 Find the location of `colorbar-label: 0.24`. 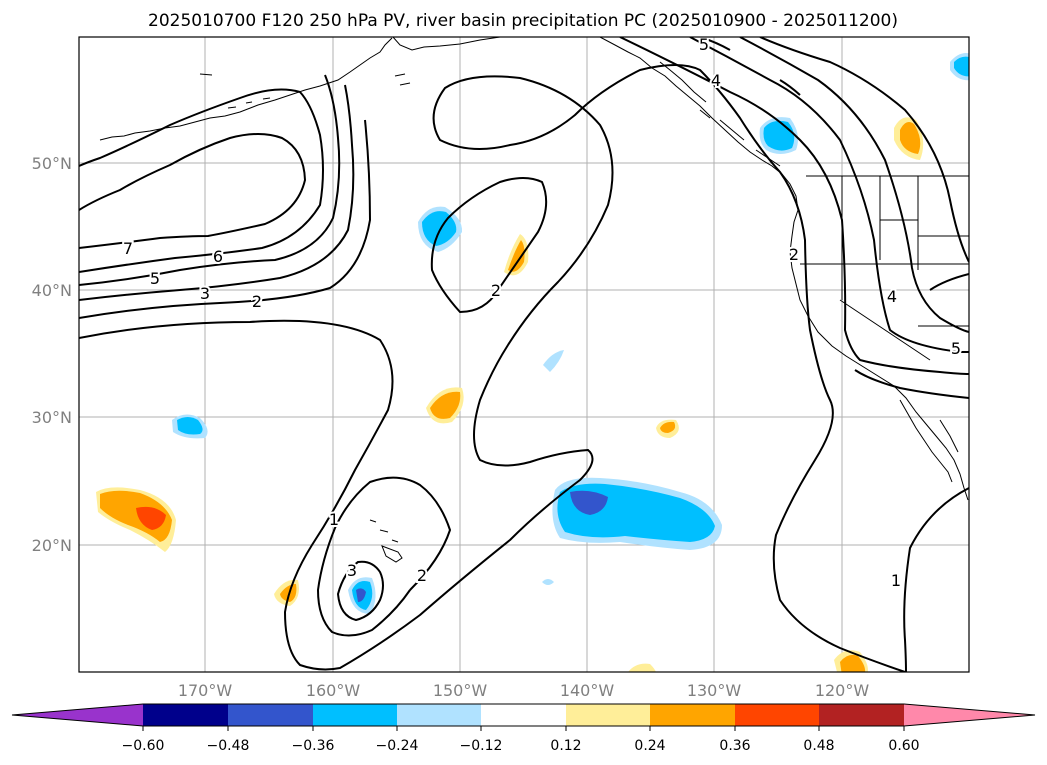

colorbar-label: 0.24 is located at coordinates (649, 746).